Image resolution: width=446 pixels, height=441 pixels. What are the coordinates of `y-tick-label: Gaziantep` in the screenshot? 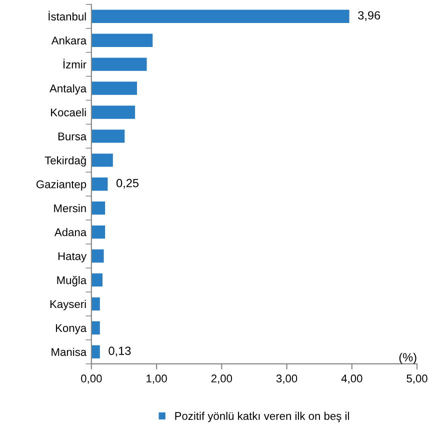 It's located at (61, 185).